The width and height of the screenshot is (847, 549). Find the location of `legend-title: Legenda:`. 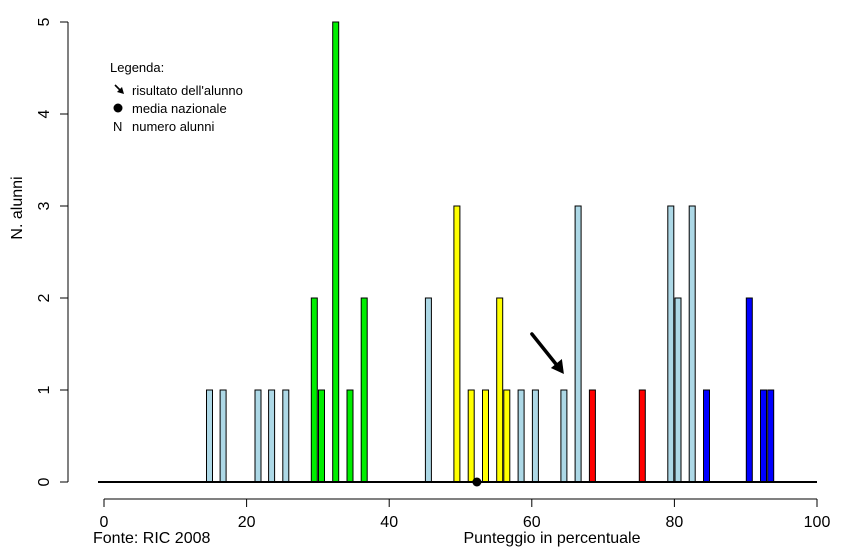

legend-title: Legenda: is located at coordinates (137, 67).